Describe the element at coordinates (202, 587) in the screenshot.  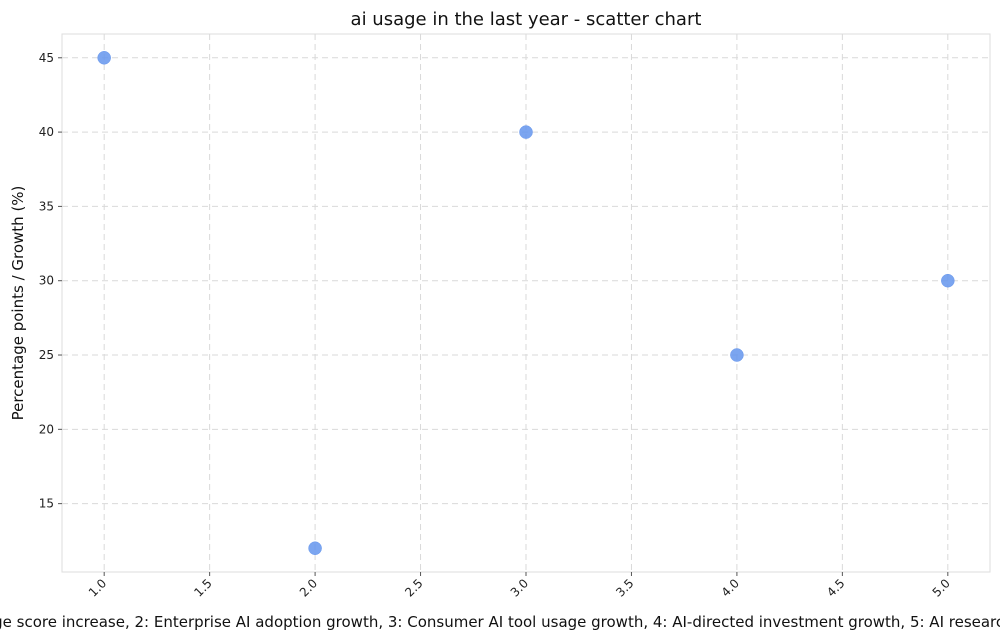
I see `x-tick-label: 1.5` at that location.